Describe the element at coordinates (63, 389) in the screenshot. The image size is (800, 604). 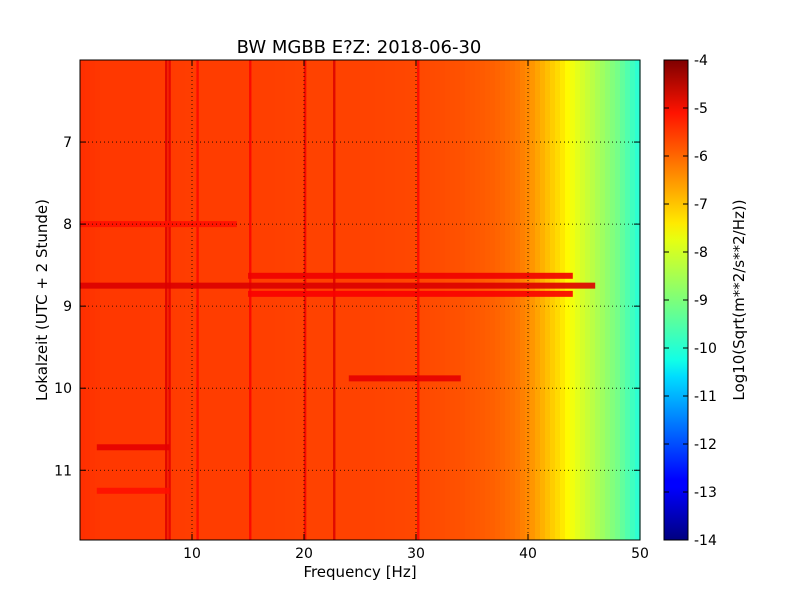
I see `y-tick-label: 10` at that location.